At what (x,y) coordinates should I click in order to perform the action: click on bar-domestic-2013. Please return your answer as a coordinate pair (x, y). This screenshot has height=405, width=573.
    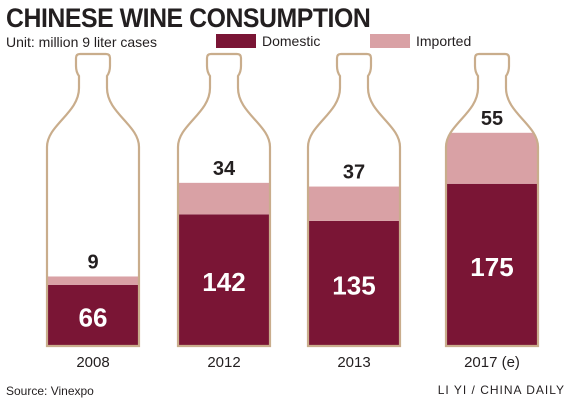
    Looking at the image, I should click on (354, 283).